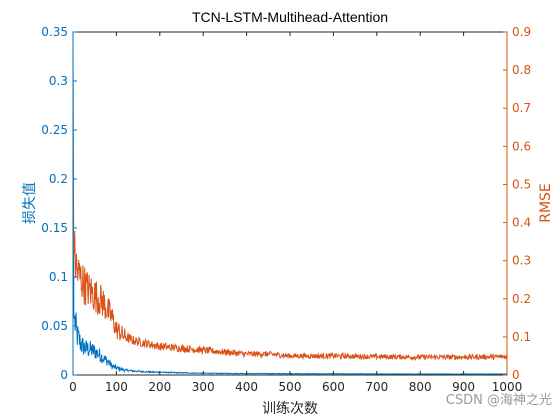 Image resolution: width=560 pixels, height=420 pixels. I want to click on y-right-tick-label: 0.5, so click(521, 184).